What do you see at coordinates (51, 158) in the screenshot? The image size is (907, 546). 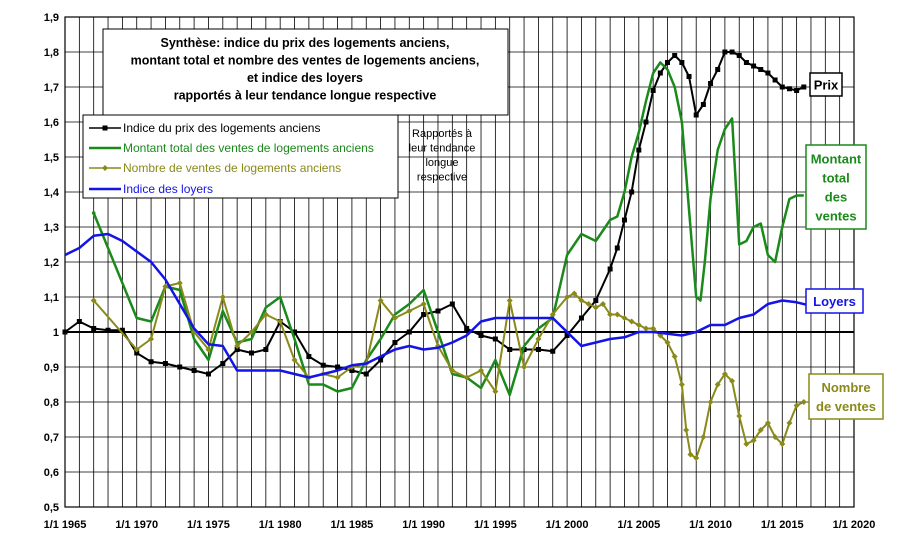 I see `y-tick-label: 1,5` at bounding box center [51, 158].